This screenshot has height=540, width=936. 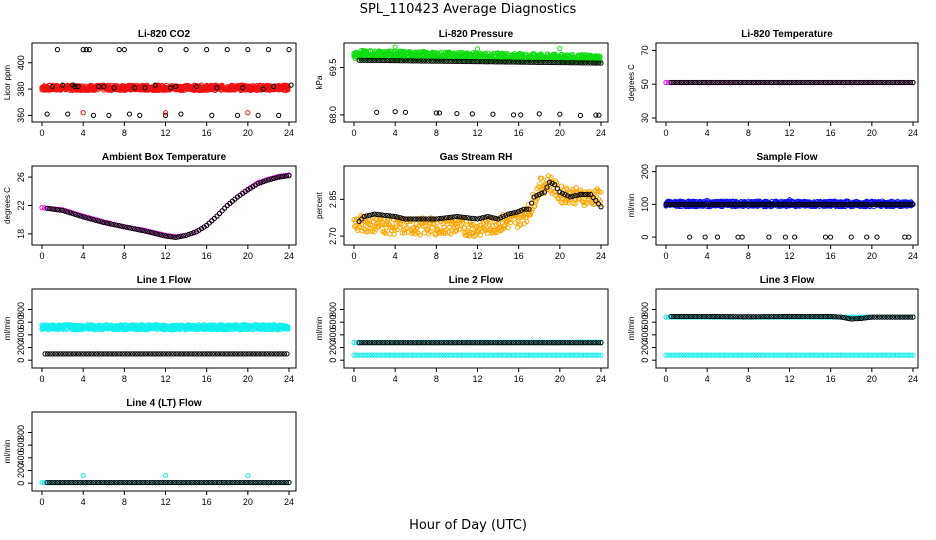 What do you see at coordinates (787, 205) in the screenshot?
I see `plot-frame` at bounding box center [787, 205].